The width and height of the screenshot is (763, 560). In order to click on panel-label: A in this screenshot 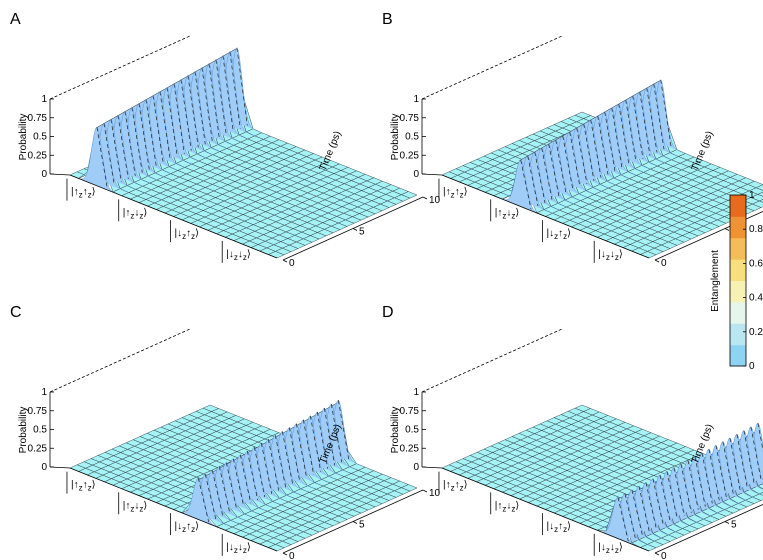, I will do `click(15, 19)`.